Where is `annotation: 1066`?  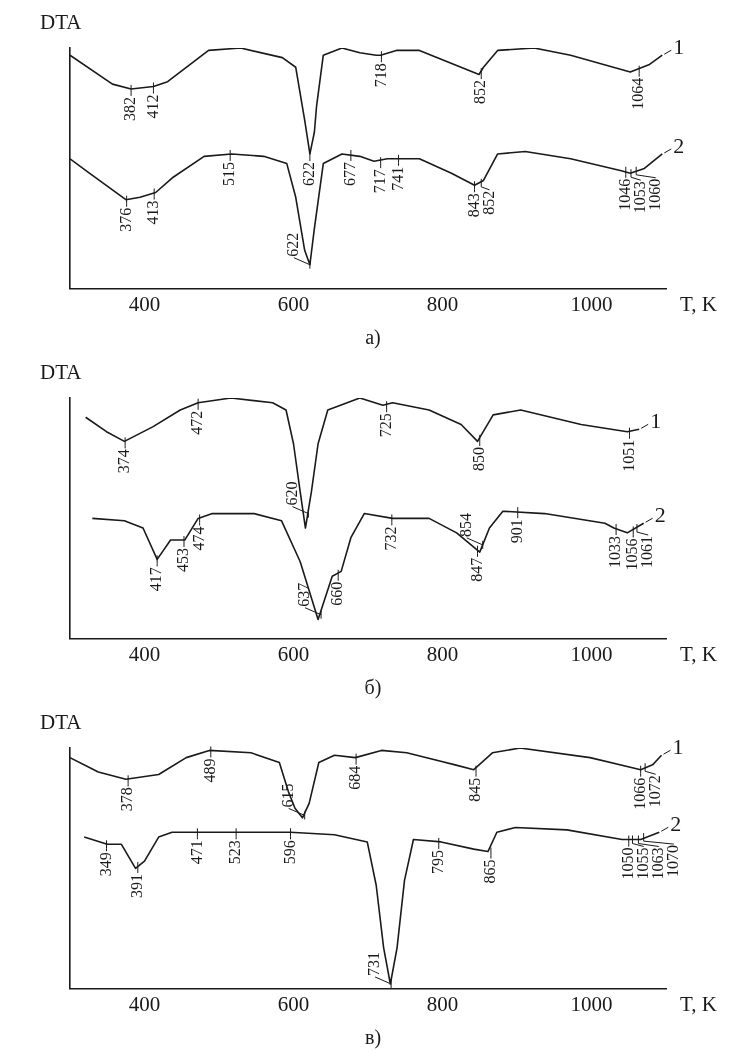 annotation: 1066 is located at coordinates (639, 793).